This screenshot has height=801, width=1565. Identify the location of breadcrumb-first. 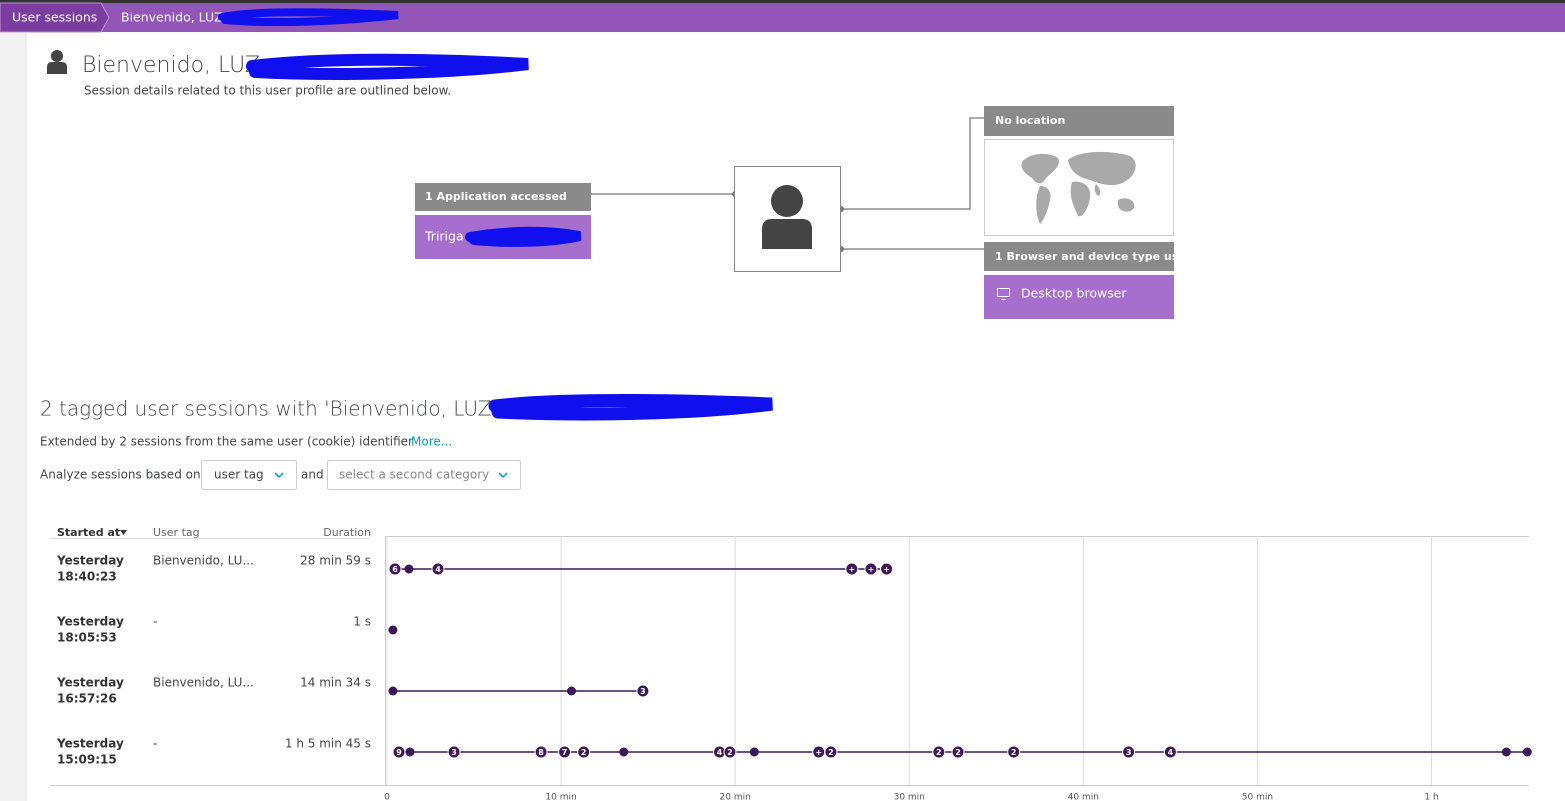
(55, 17).